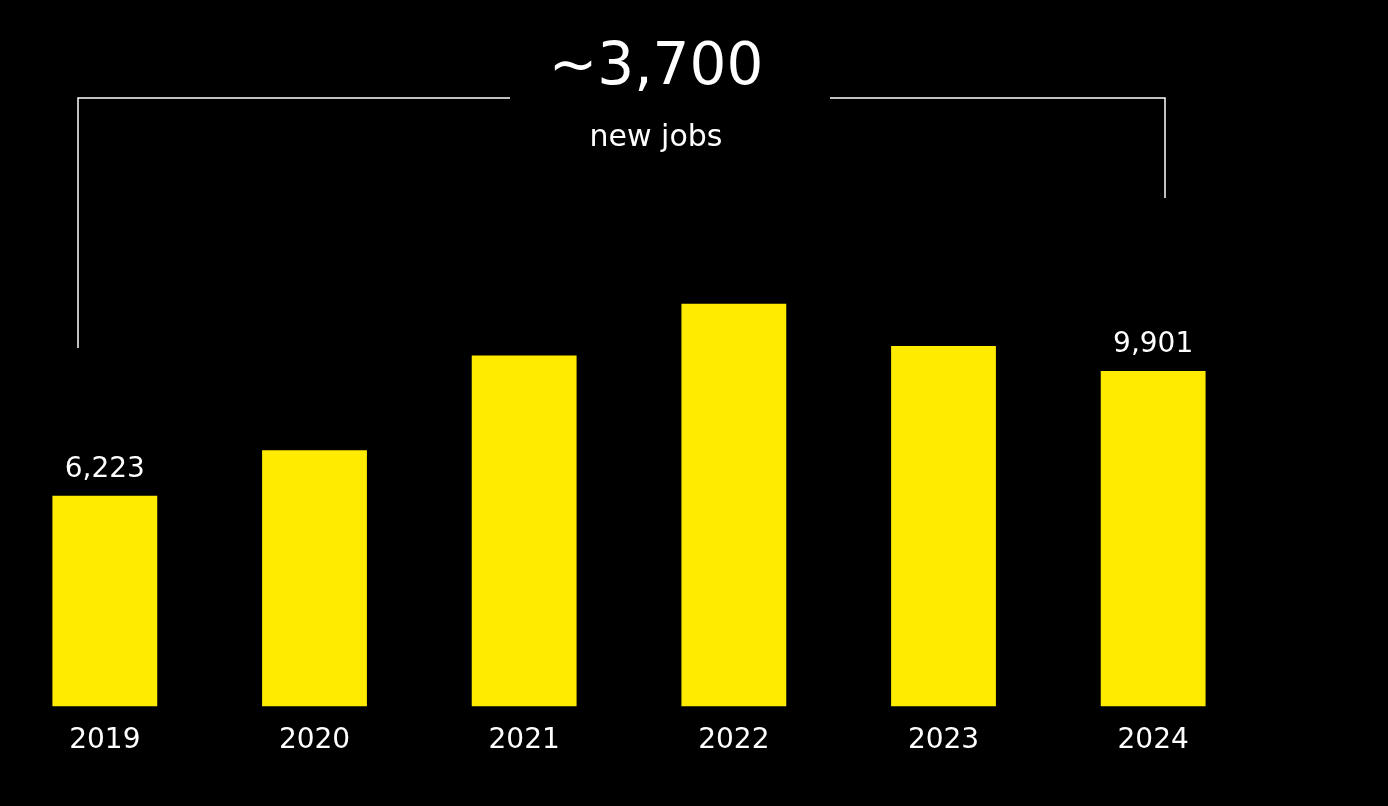  Describe the element at coordinates (656, 64) in the screenshot. I see `text: ~3,700` at that location.